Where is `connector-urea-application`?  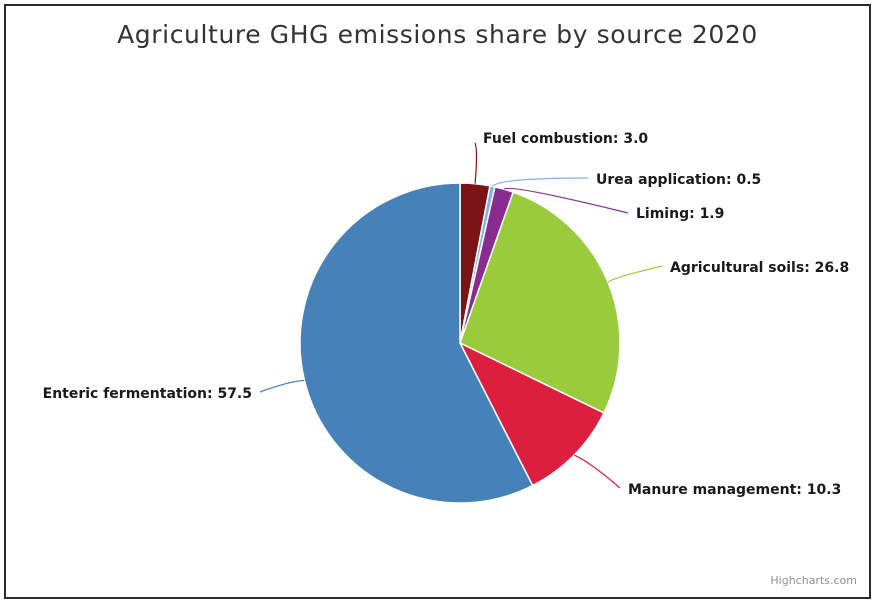
connector-urea-application is located at coordinates (540, 182).